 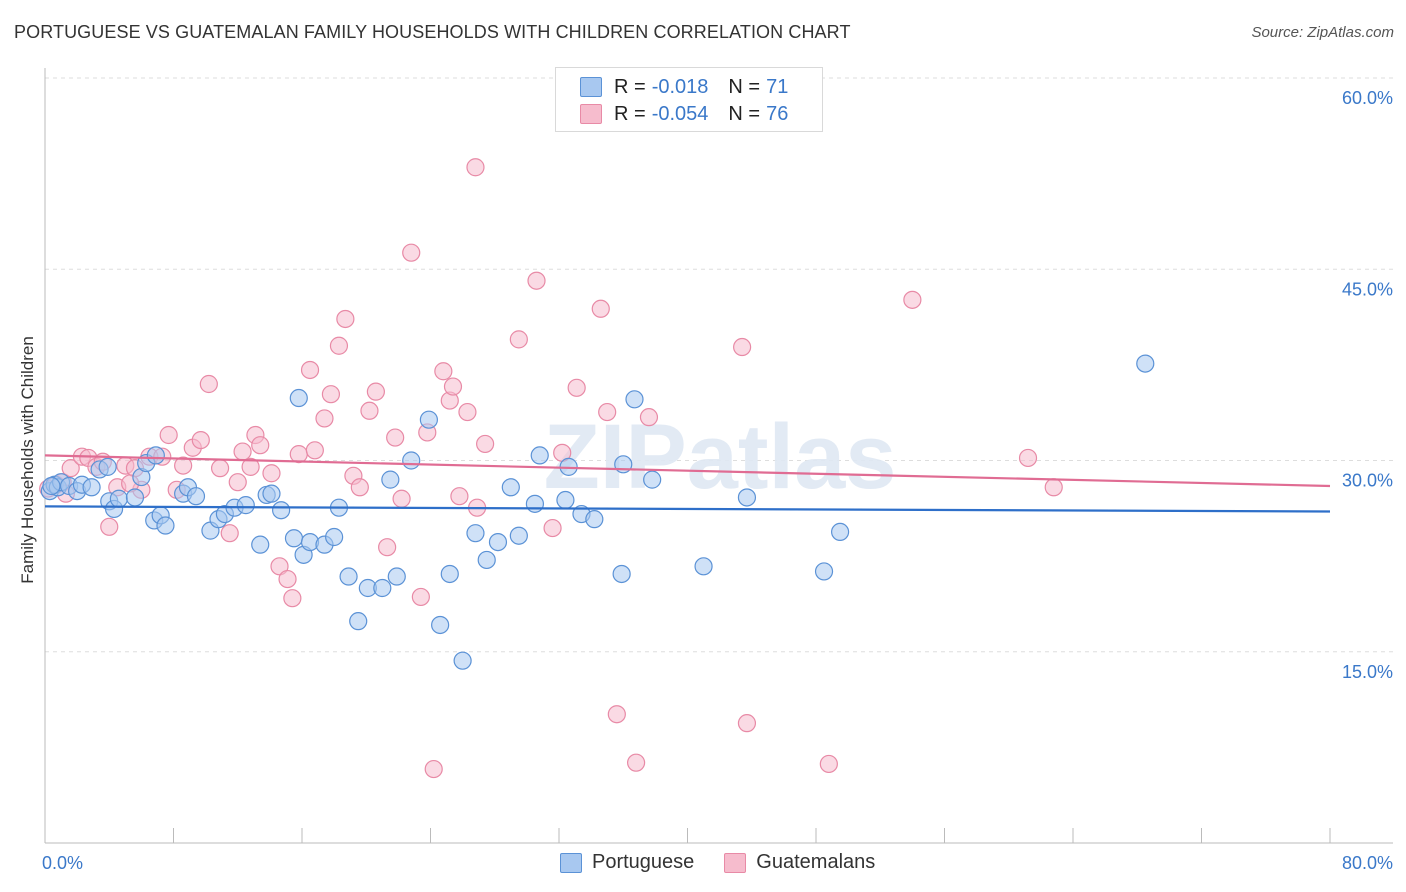 What do you see at coordinates (687, 509) in the screenshot?
I see `portuguese-trend-line` at bounding box center [687, 509].